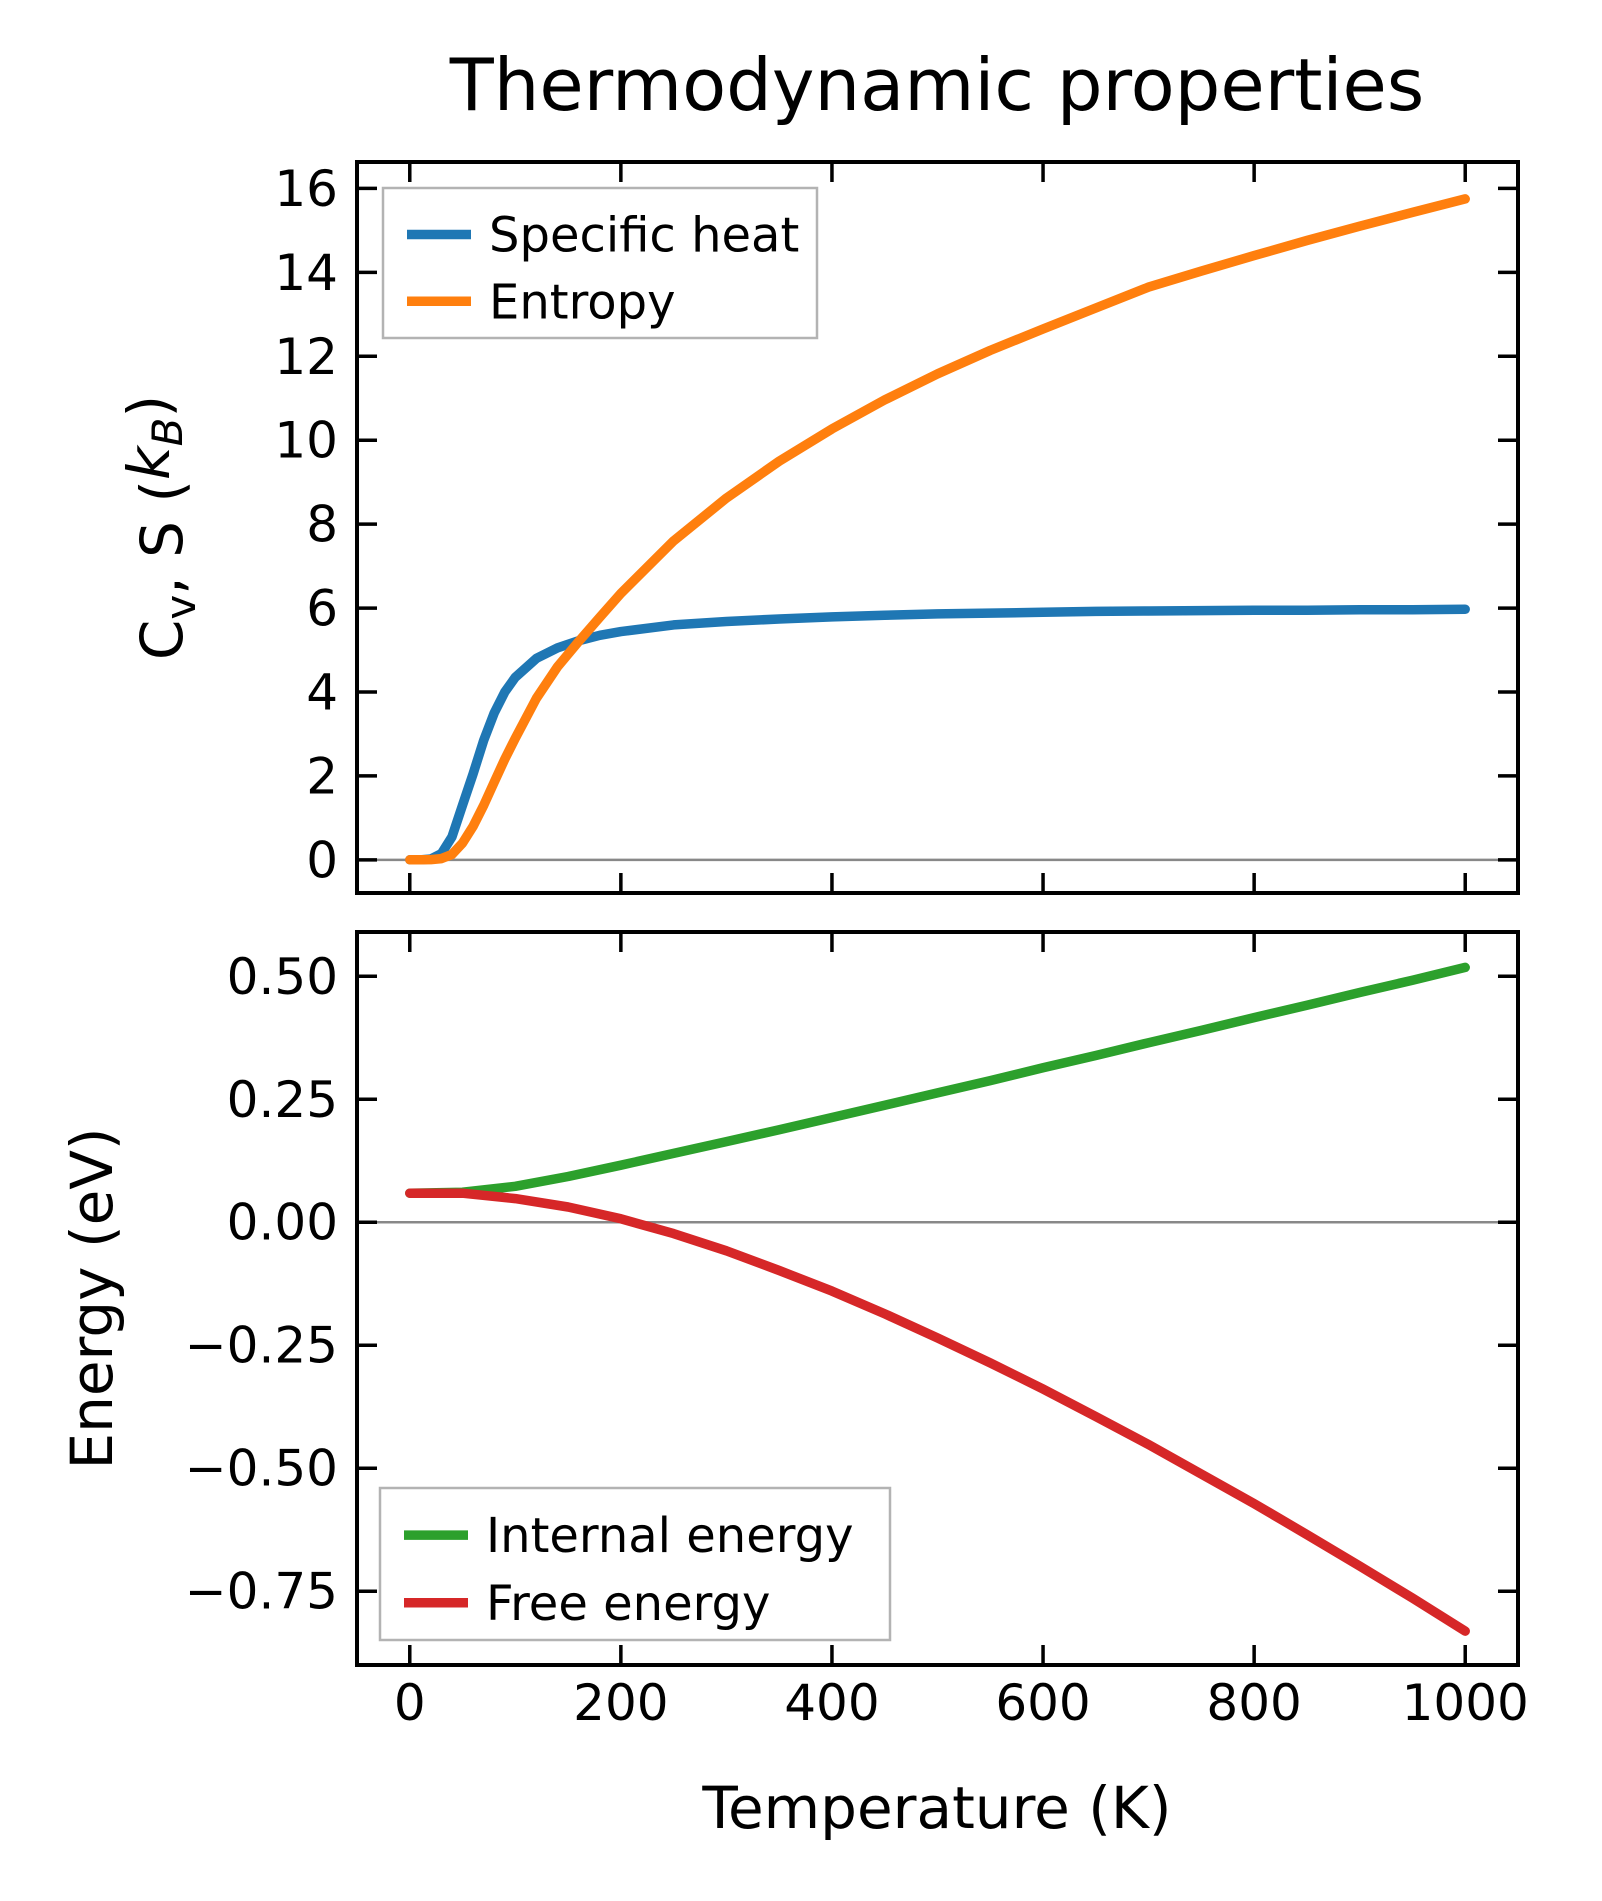  What do you see at coordinates (937, 734) in the screenshot?
I see `series-line-specific-heat` at bounding box center [937, 734].